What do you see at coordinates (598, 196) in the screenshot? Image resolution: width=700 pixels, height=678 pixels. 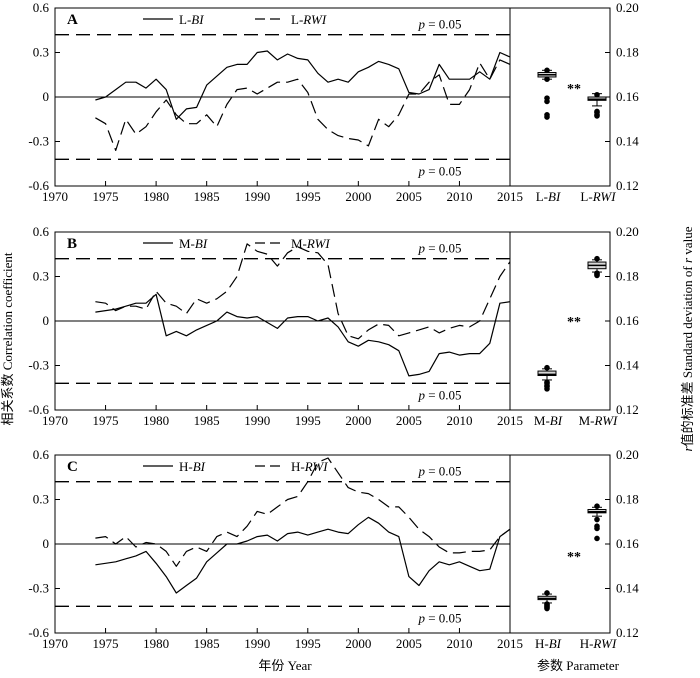 I see `box-x-label-l-rwi: L-RWI` at bounding box center [598, 196].